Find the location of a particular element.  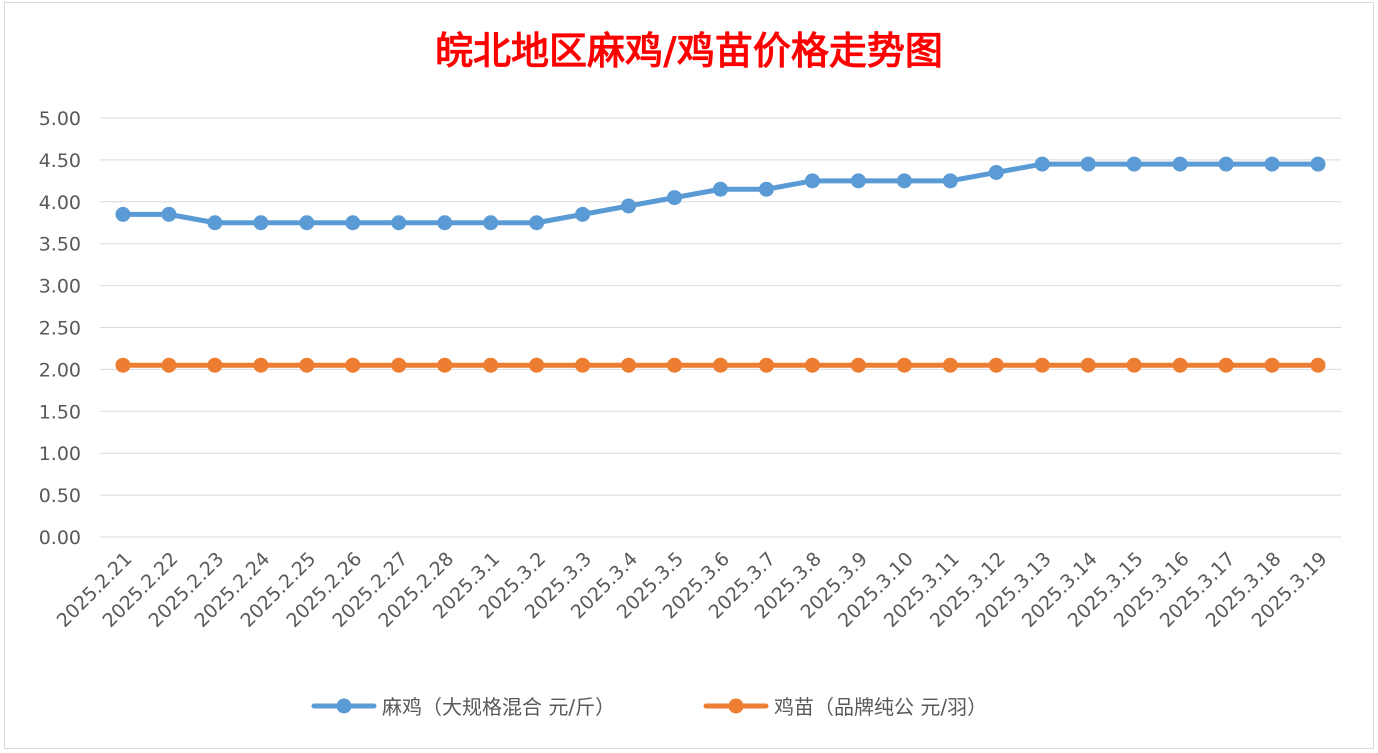

chart-title: 皖北地区麻鸡/鸡苗价格走势图 is located at coordinates (689, 50).